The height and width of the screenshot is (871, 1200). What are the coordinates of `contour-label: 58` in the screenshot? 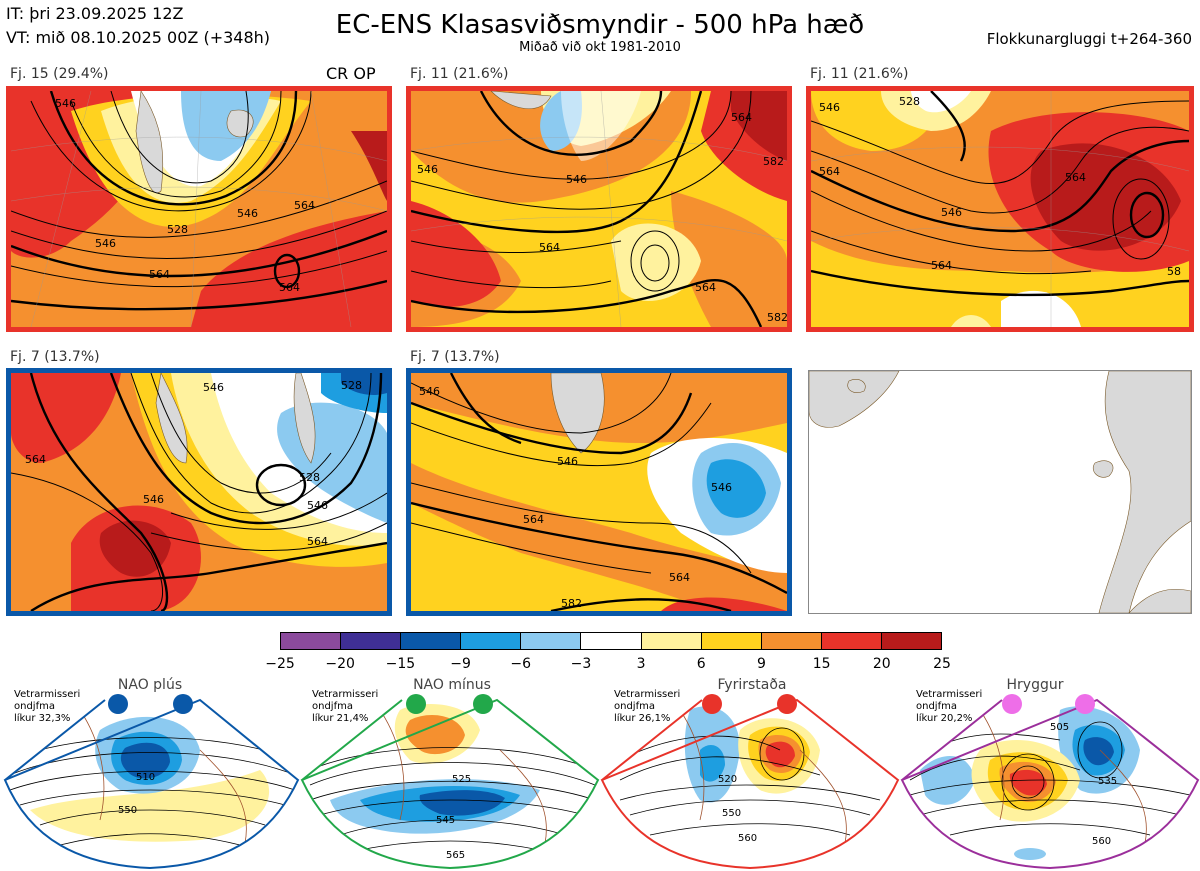 It's located at (1174, 271).